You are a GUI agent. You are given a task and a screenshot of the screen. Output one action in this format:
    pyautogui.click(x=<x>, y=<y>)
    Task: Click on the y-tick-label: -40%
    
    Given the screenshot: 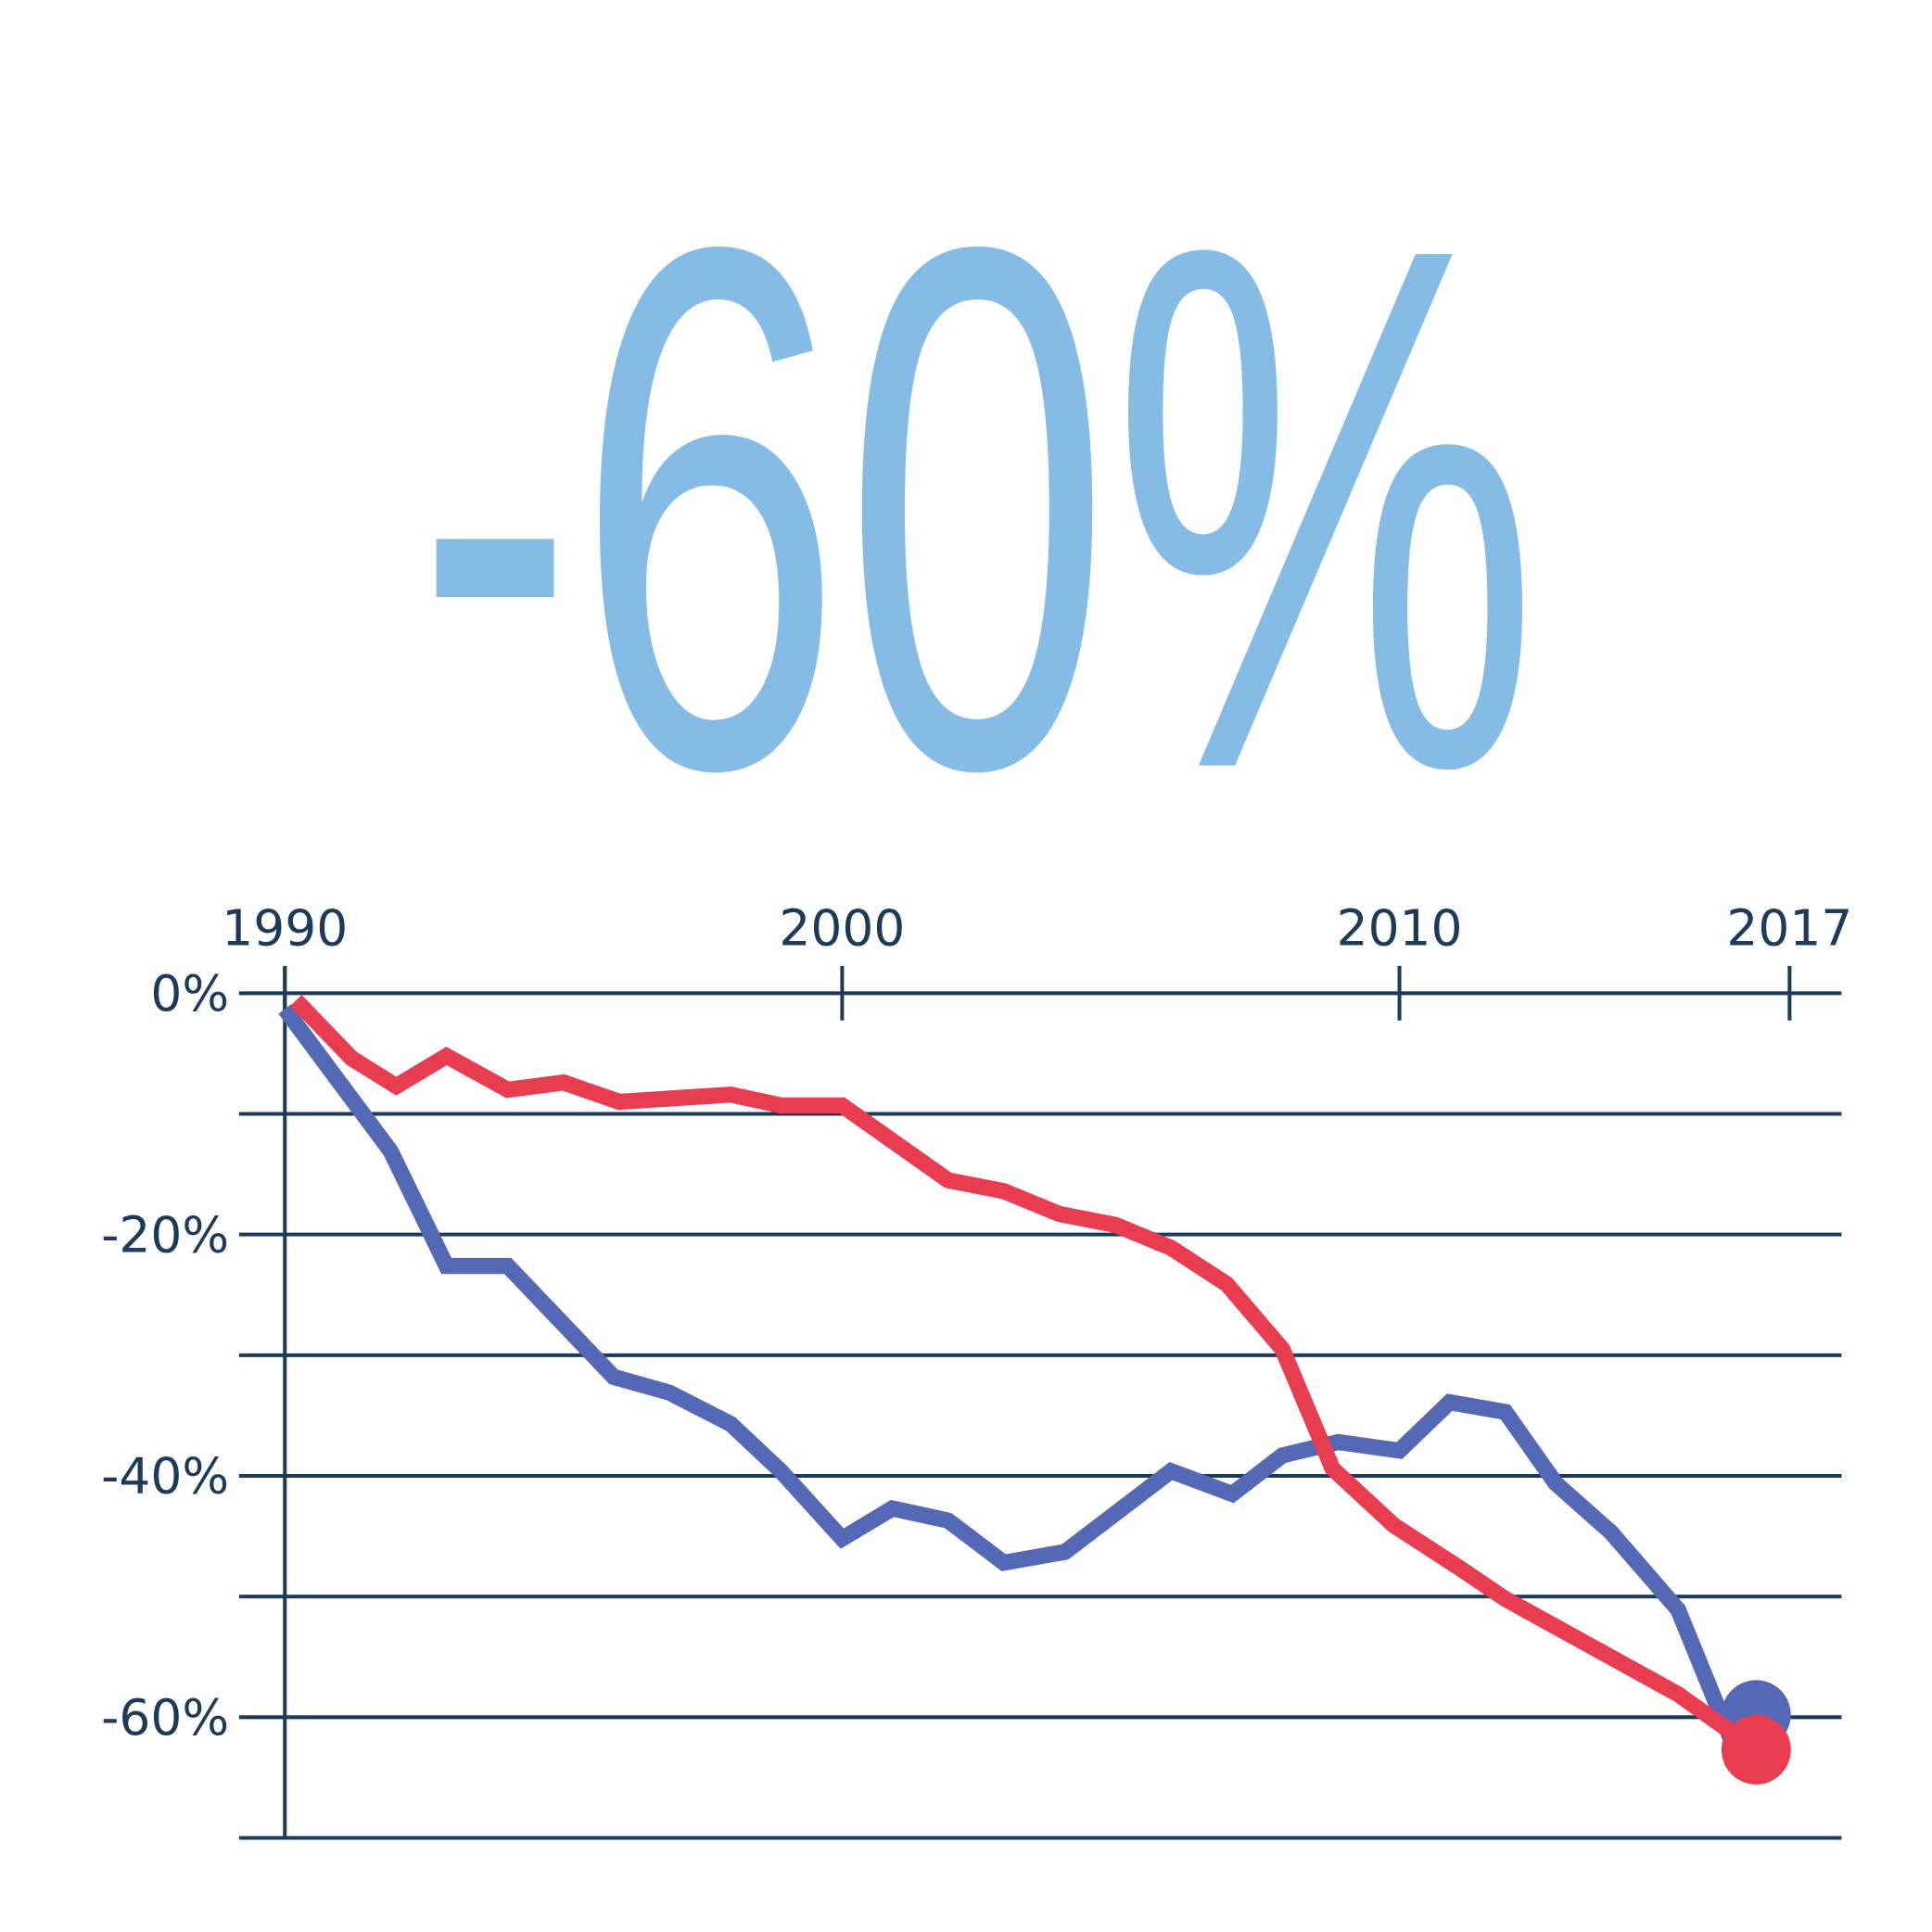 What is the action you would take?
    pyautogui.click(x=165, y=1476)
    